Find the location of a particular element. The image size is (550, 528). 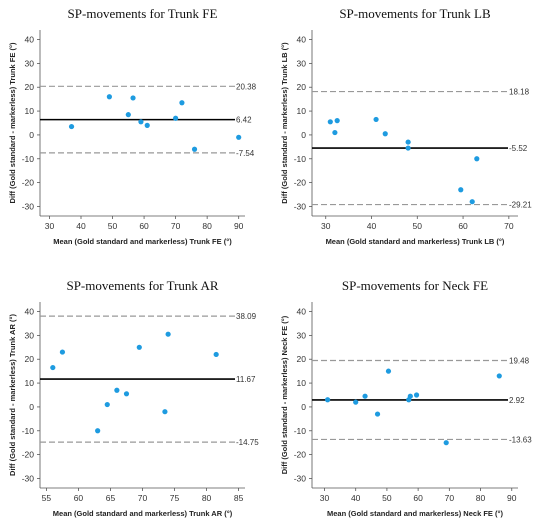

x-tick-label: 55 is located at coordinates (47, 498).